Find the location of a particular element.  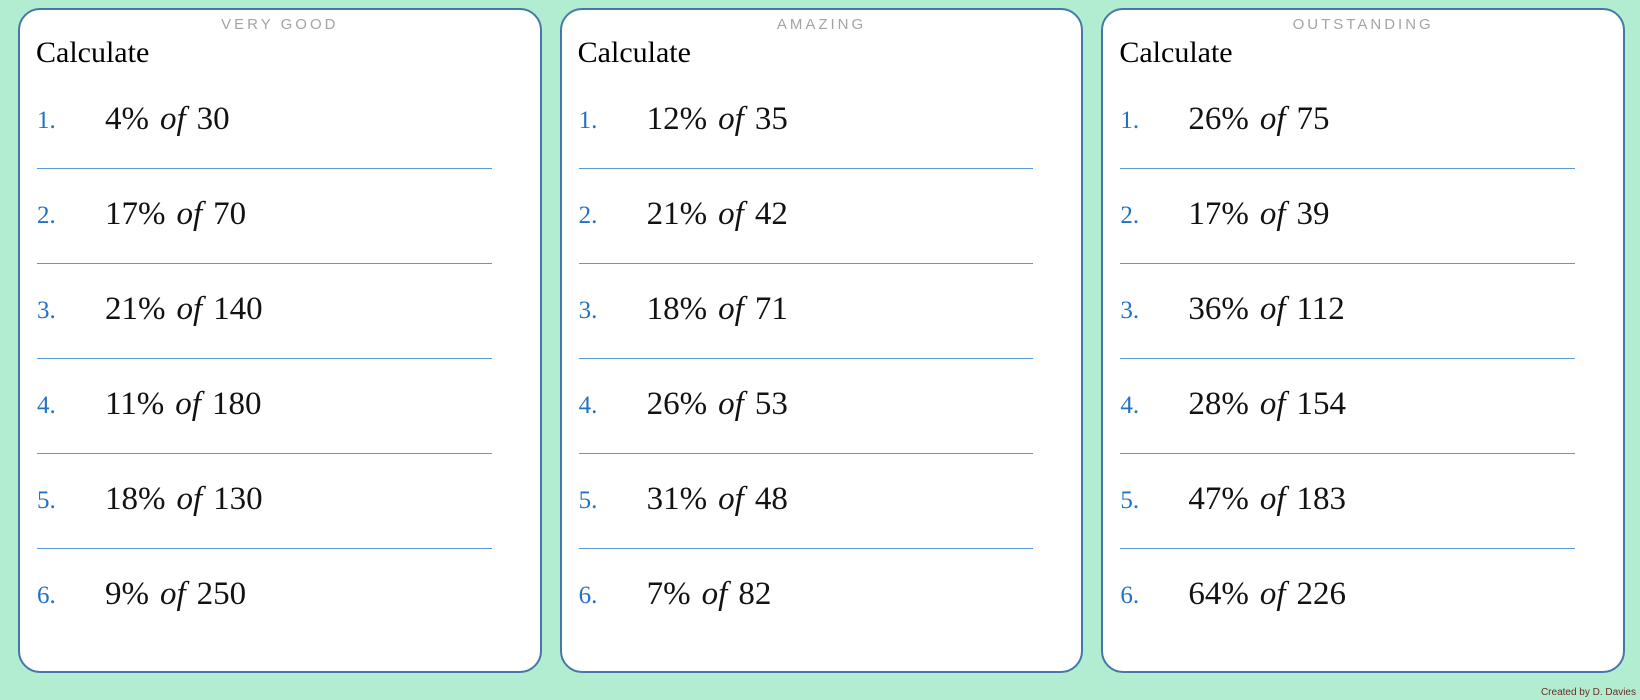

problem-expression: 11% of 180 is located at coordinates (183, 406).